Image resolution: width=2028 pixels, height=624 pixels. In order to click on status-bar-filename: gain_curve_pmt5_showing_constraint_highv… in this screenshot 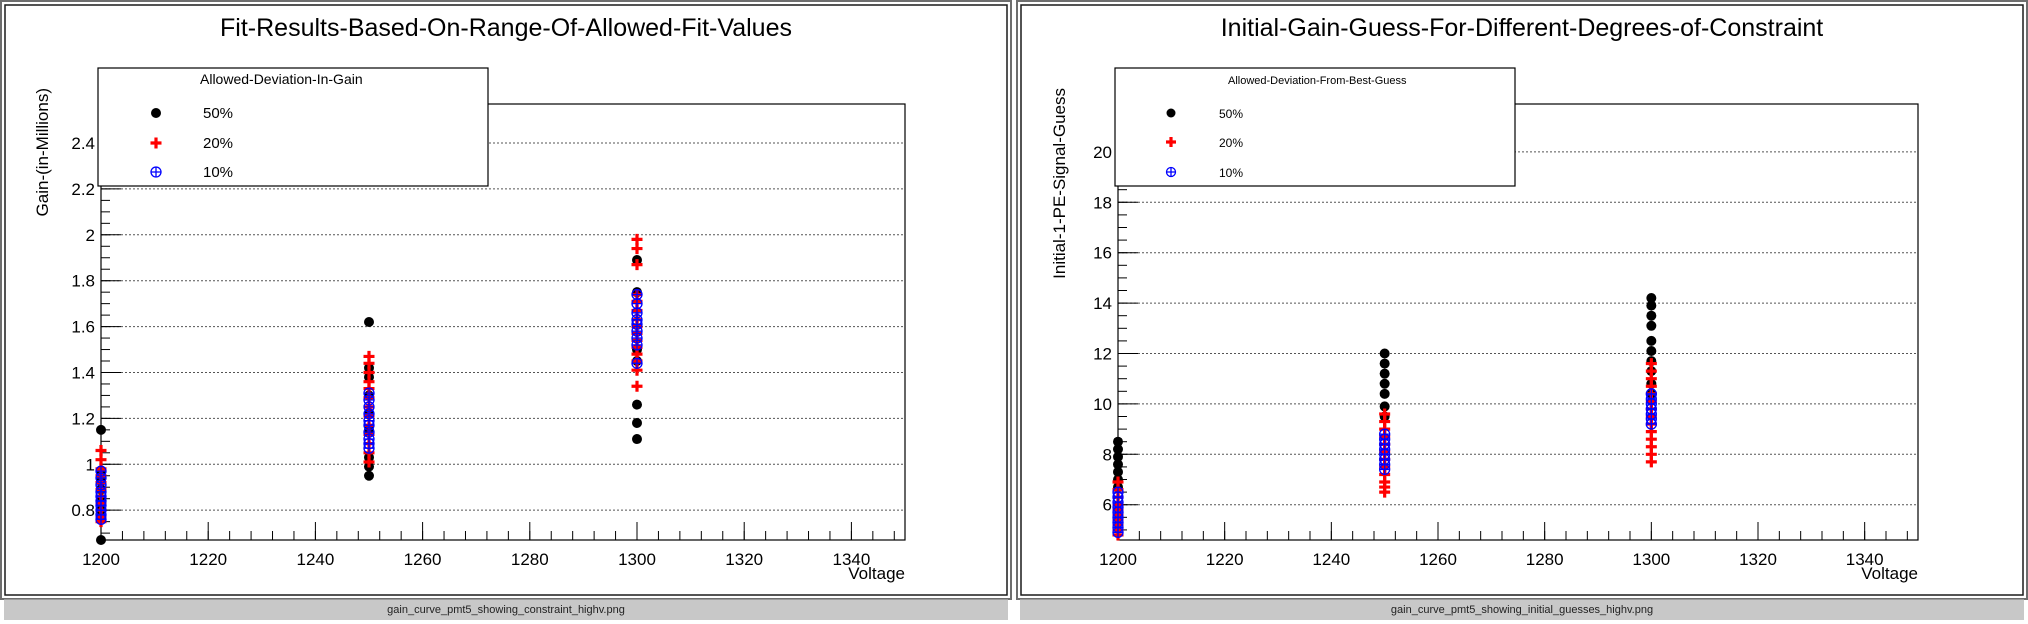, I will do `click(506, 610)`.